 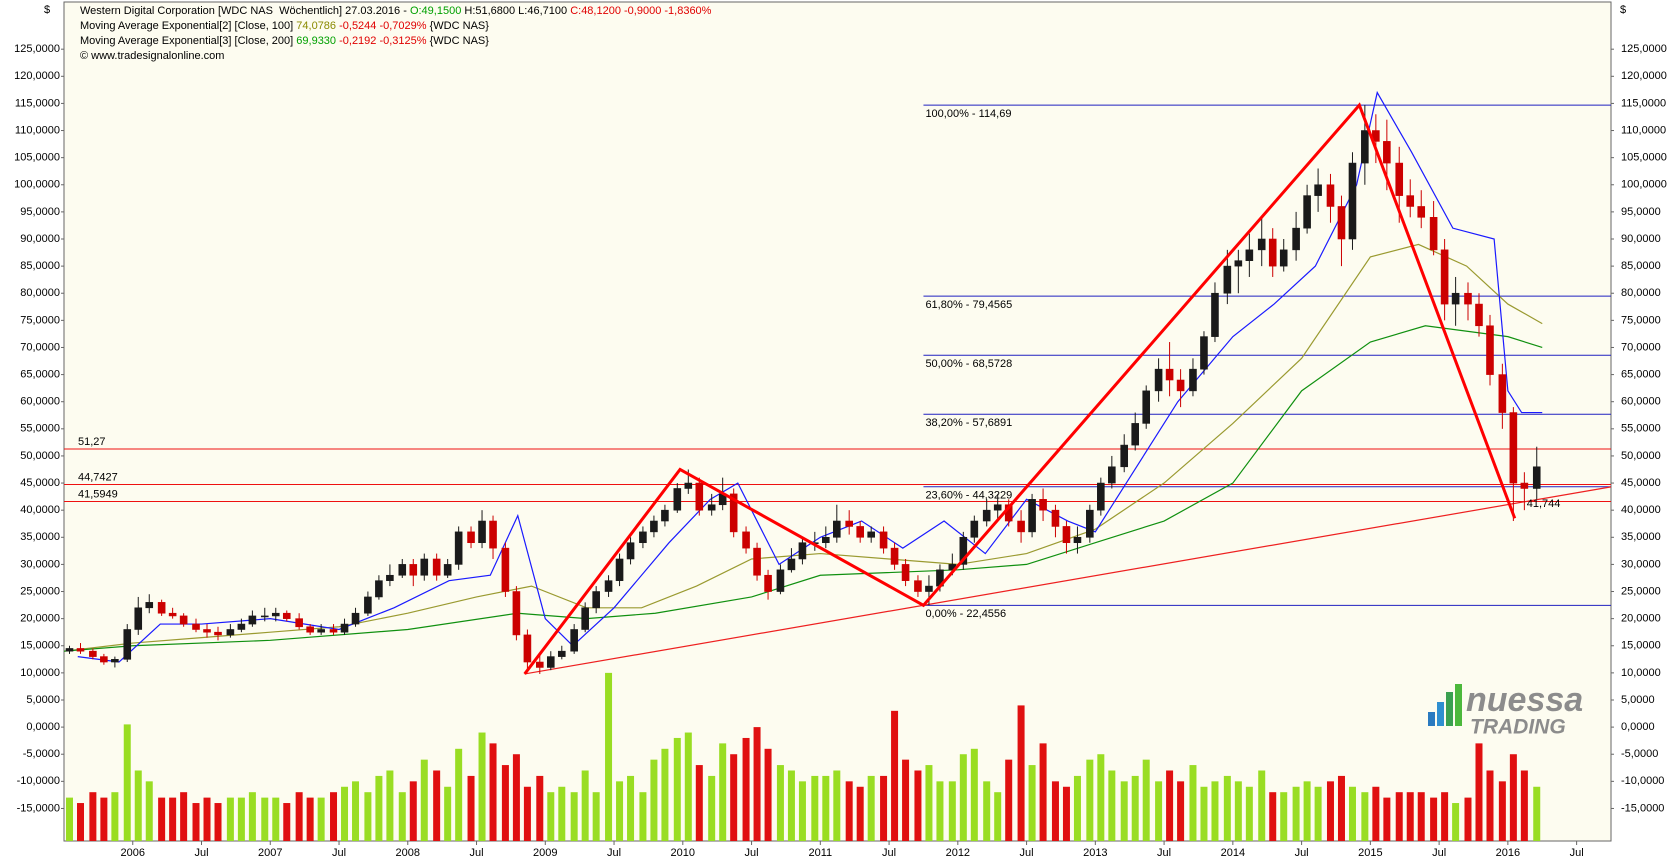 I want to click on x-tick-label: 2007, so click(x=270, y=853).